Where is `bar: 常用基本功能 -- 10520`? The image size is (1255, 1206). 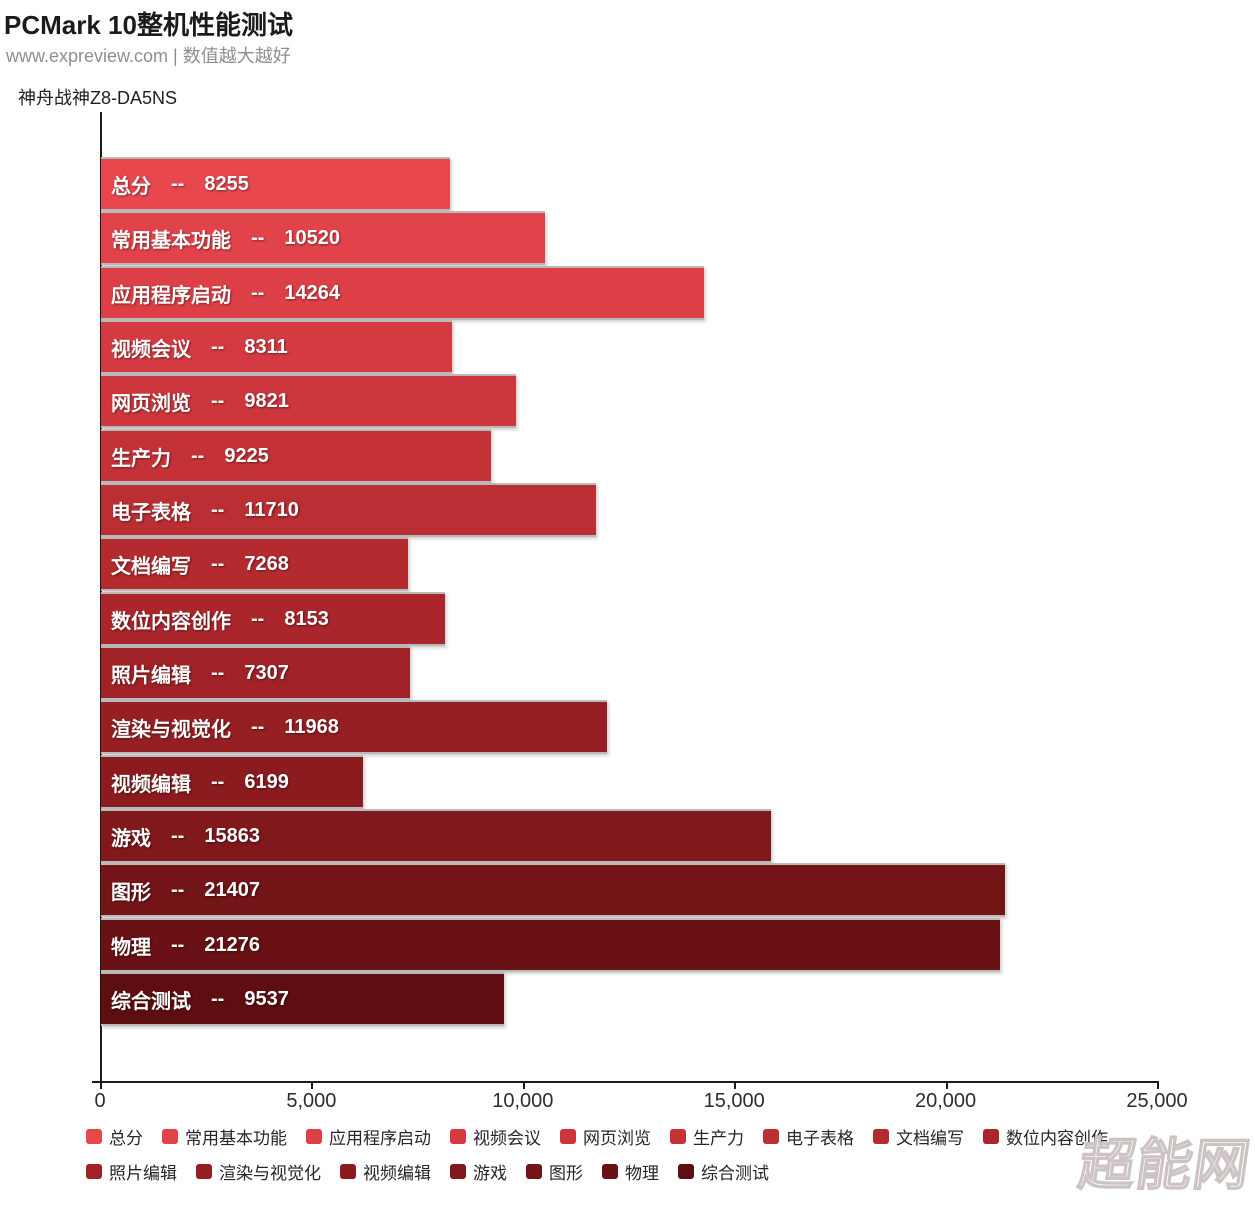
bar: 常用基本功能 -- 10520 is located at coordinates (323, 238).